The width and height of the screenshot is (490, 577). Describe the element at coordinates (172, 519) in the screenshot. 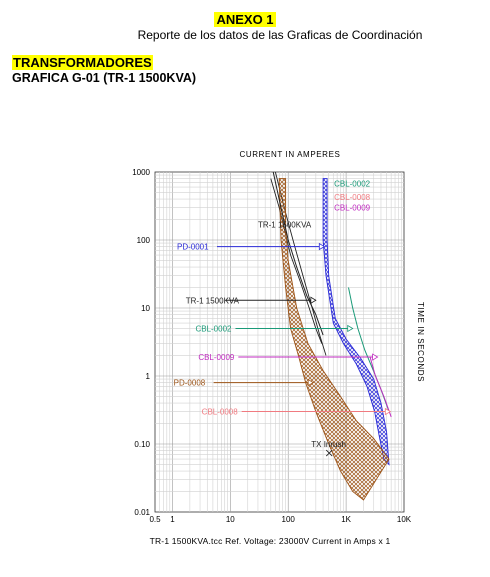

I see `x-tick-label: 1` at that location.